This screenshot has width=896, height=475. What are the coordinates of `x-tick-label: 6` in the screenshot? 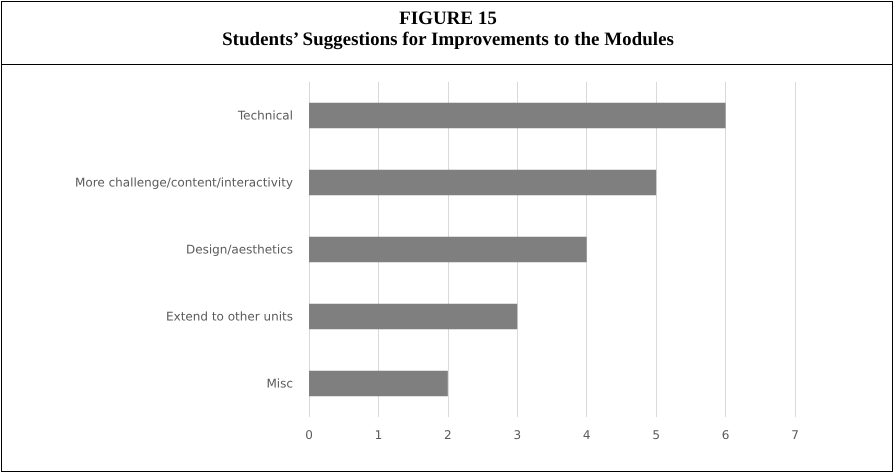 It's located at (726, 435).